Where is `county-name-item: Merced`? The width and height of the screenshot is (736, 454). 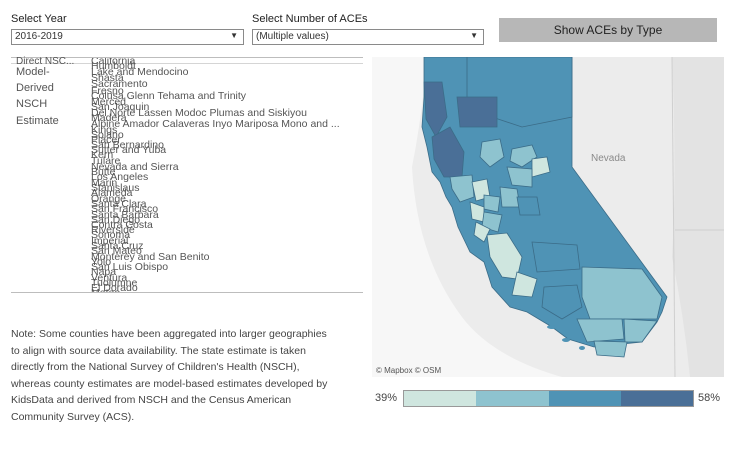
county-name-item: Merced is located at coordinates (109, 102).